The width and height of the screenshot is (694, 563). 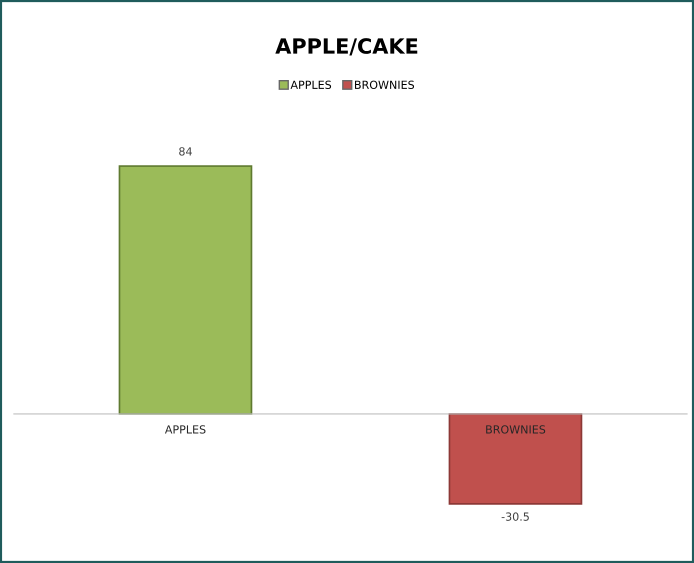 What do you see at coordinates (185, 151) in the screenshot?
I see `data-label: 84` at bounding box center [185, 151].